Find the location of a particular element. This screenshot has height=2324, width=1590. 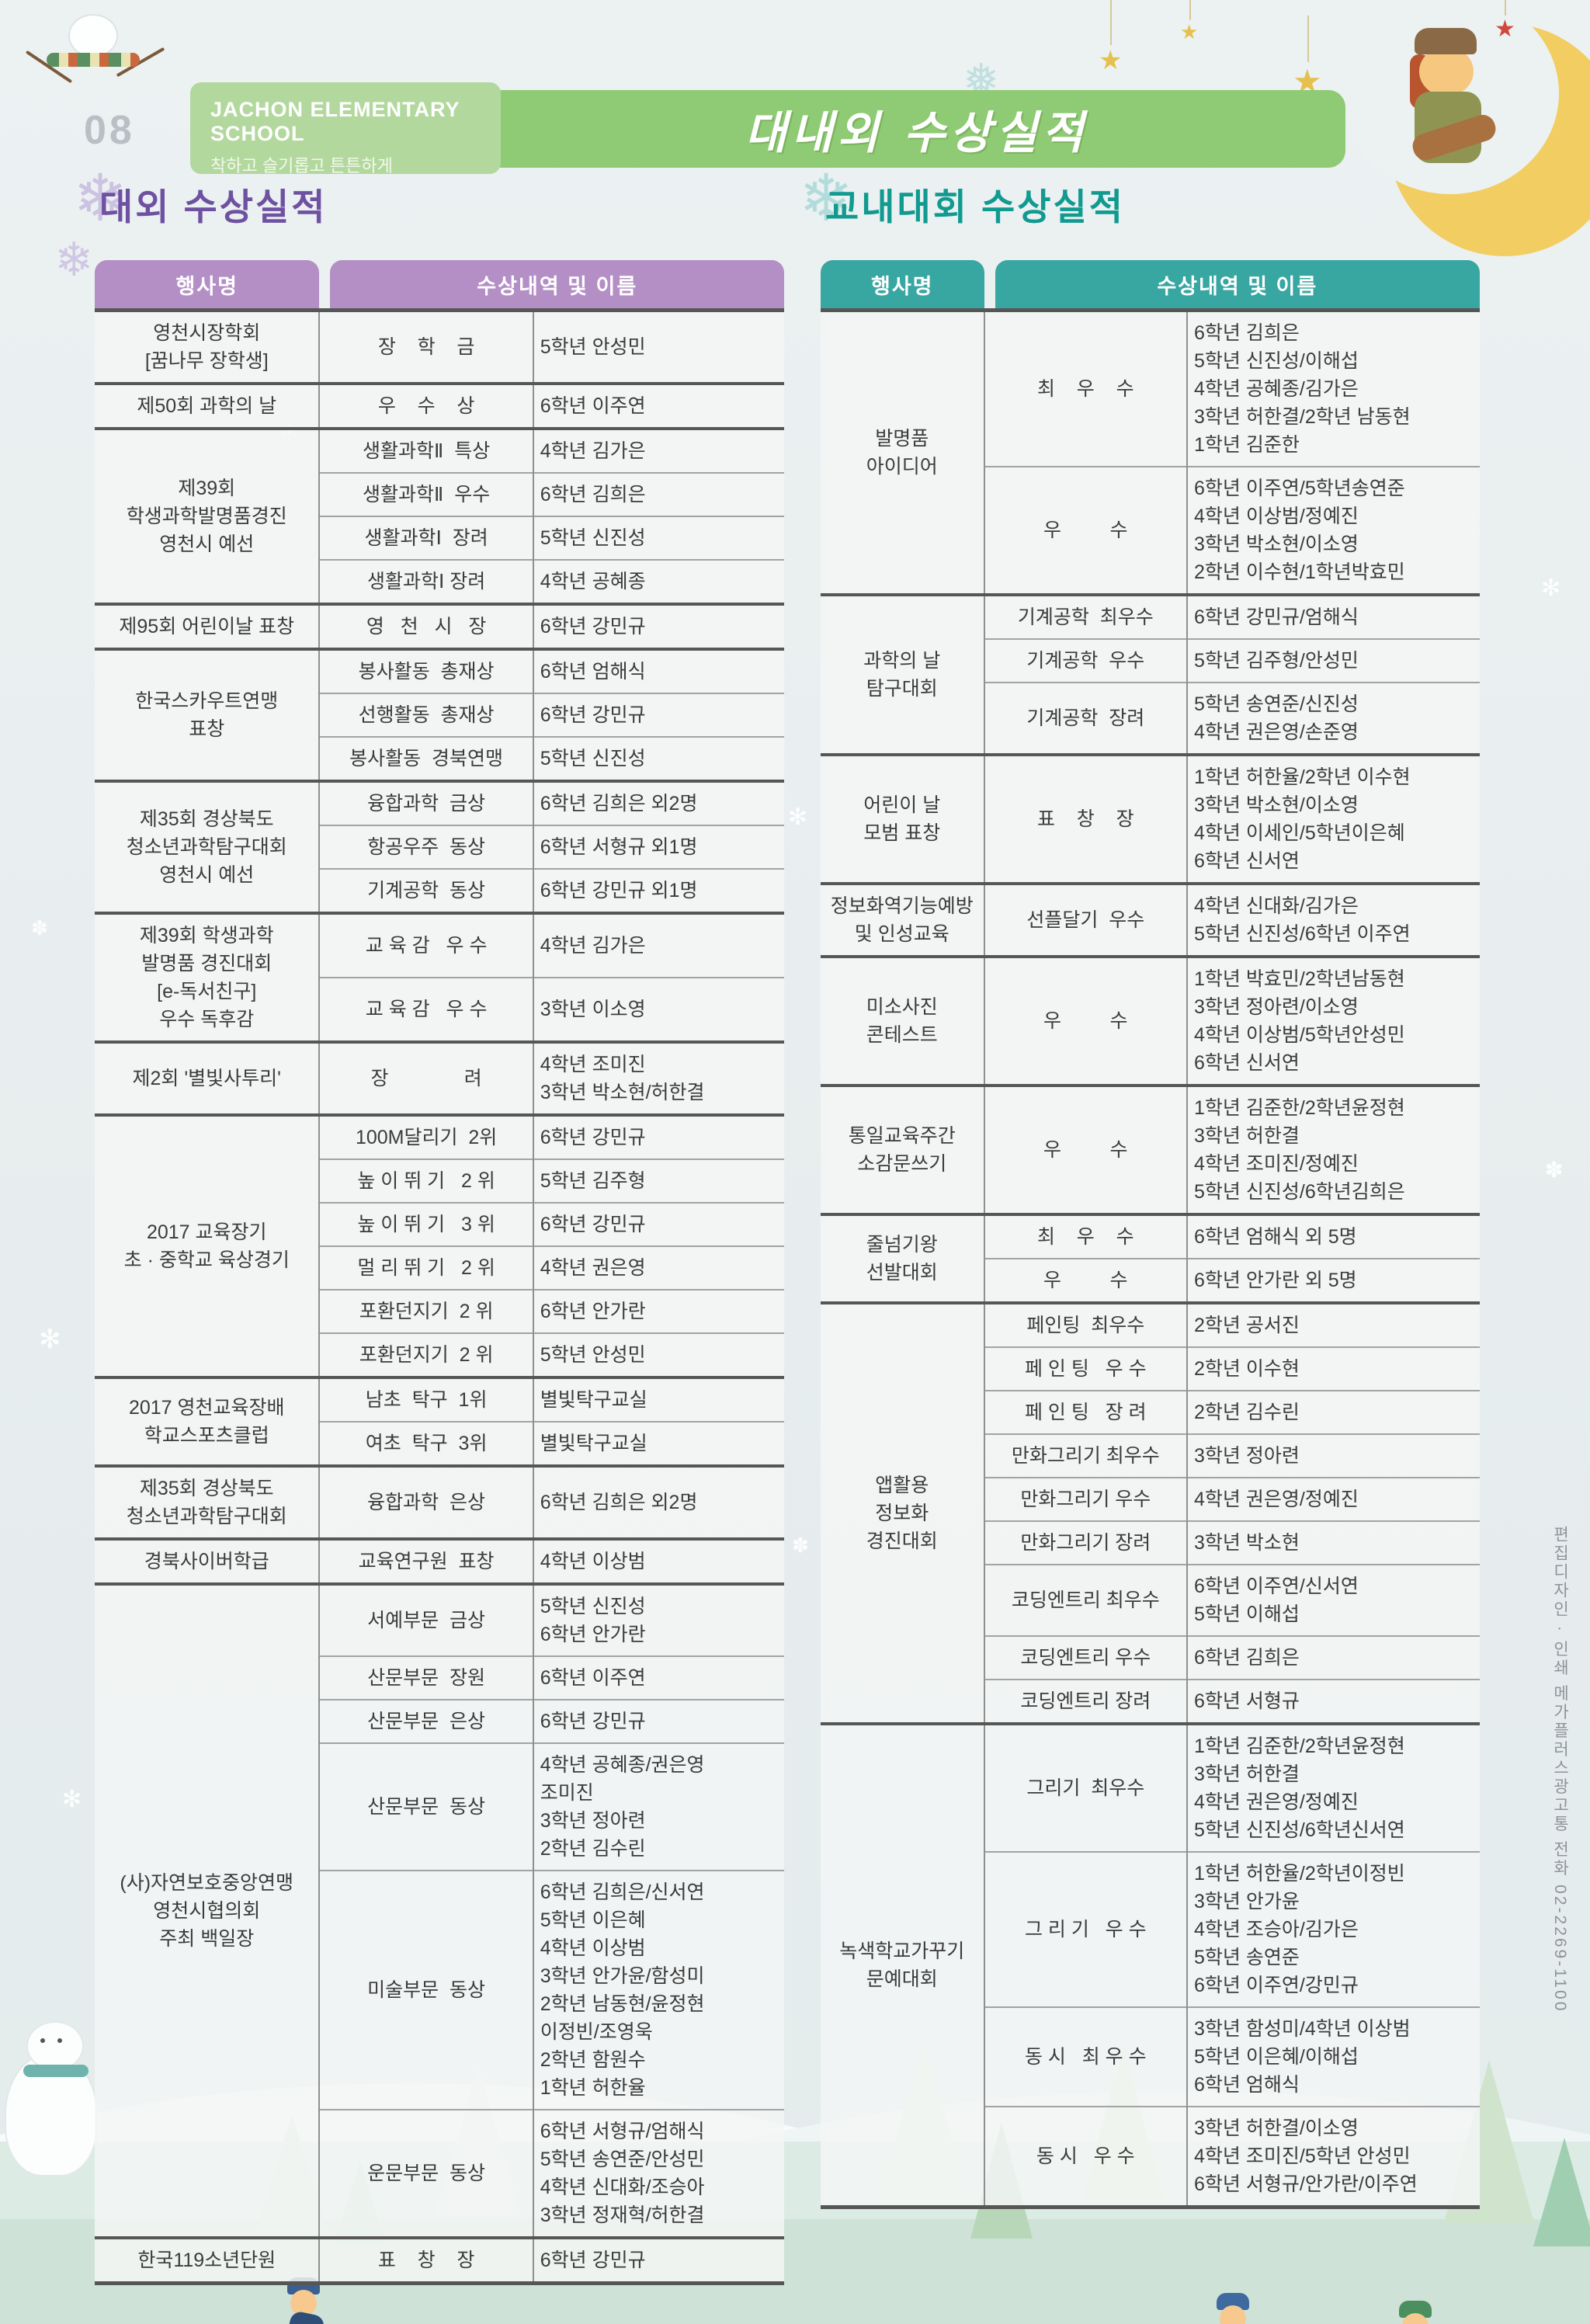

section-title-external: ❄ 대외 수상실적 is located at coordinates (200, 198).